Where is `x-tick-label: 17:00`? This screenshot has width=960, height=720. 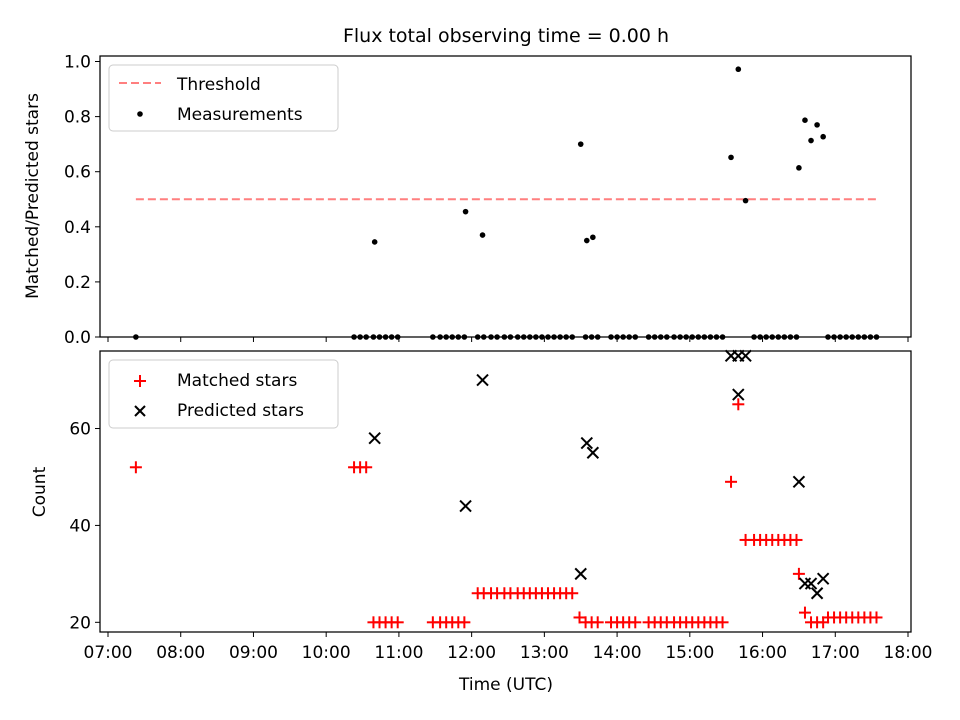
x-tick-label: 17:00 is located at coordinates (835, 653).